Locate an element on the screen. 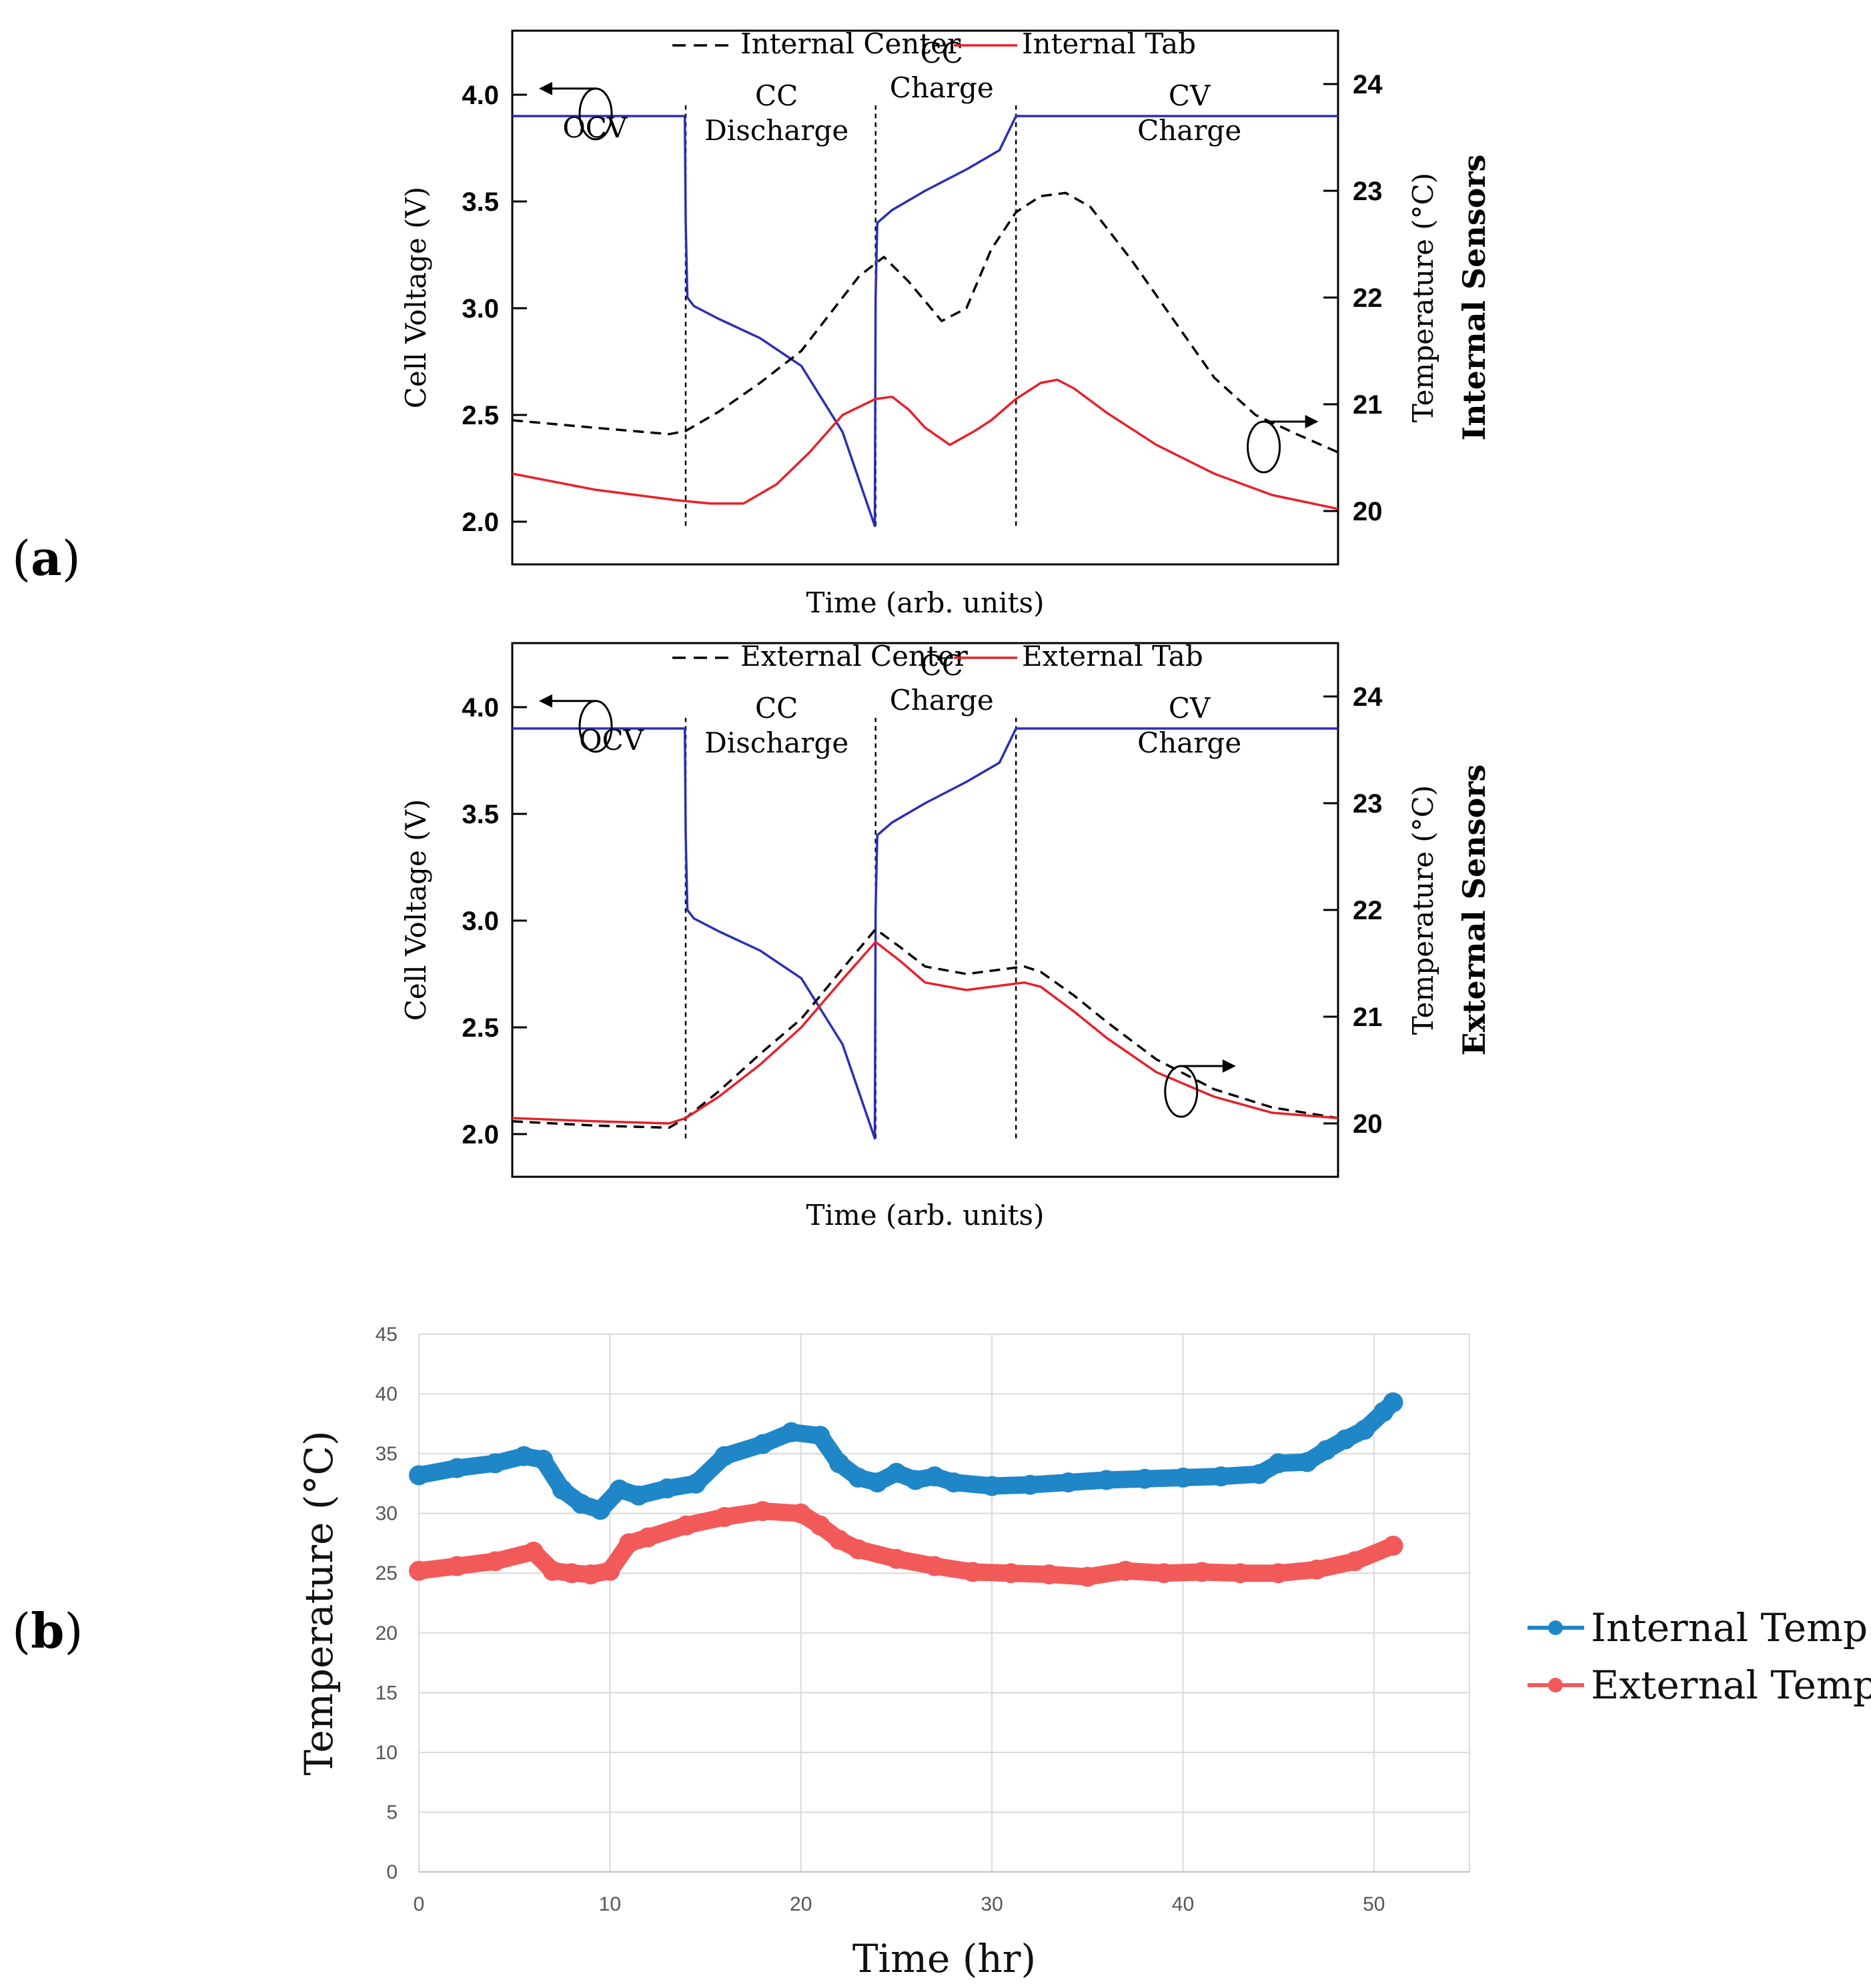  y-tick-label-8: 40 is located at coordinates (387, 1395).